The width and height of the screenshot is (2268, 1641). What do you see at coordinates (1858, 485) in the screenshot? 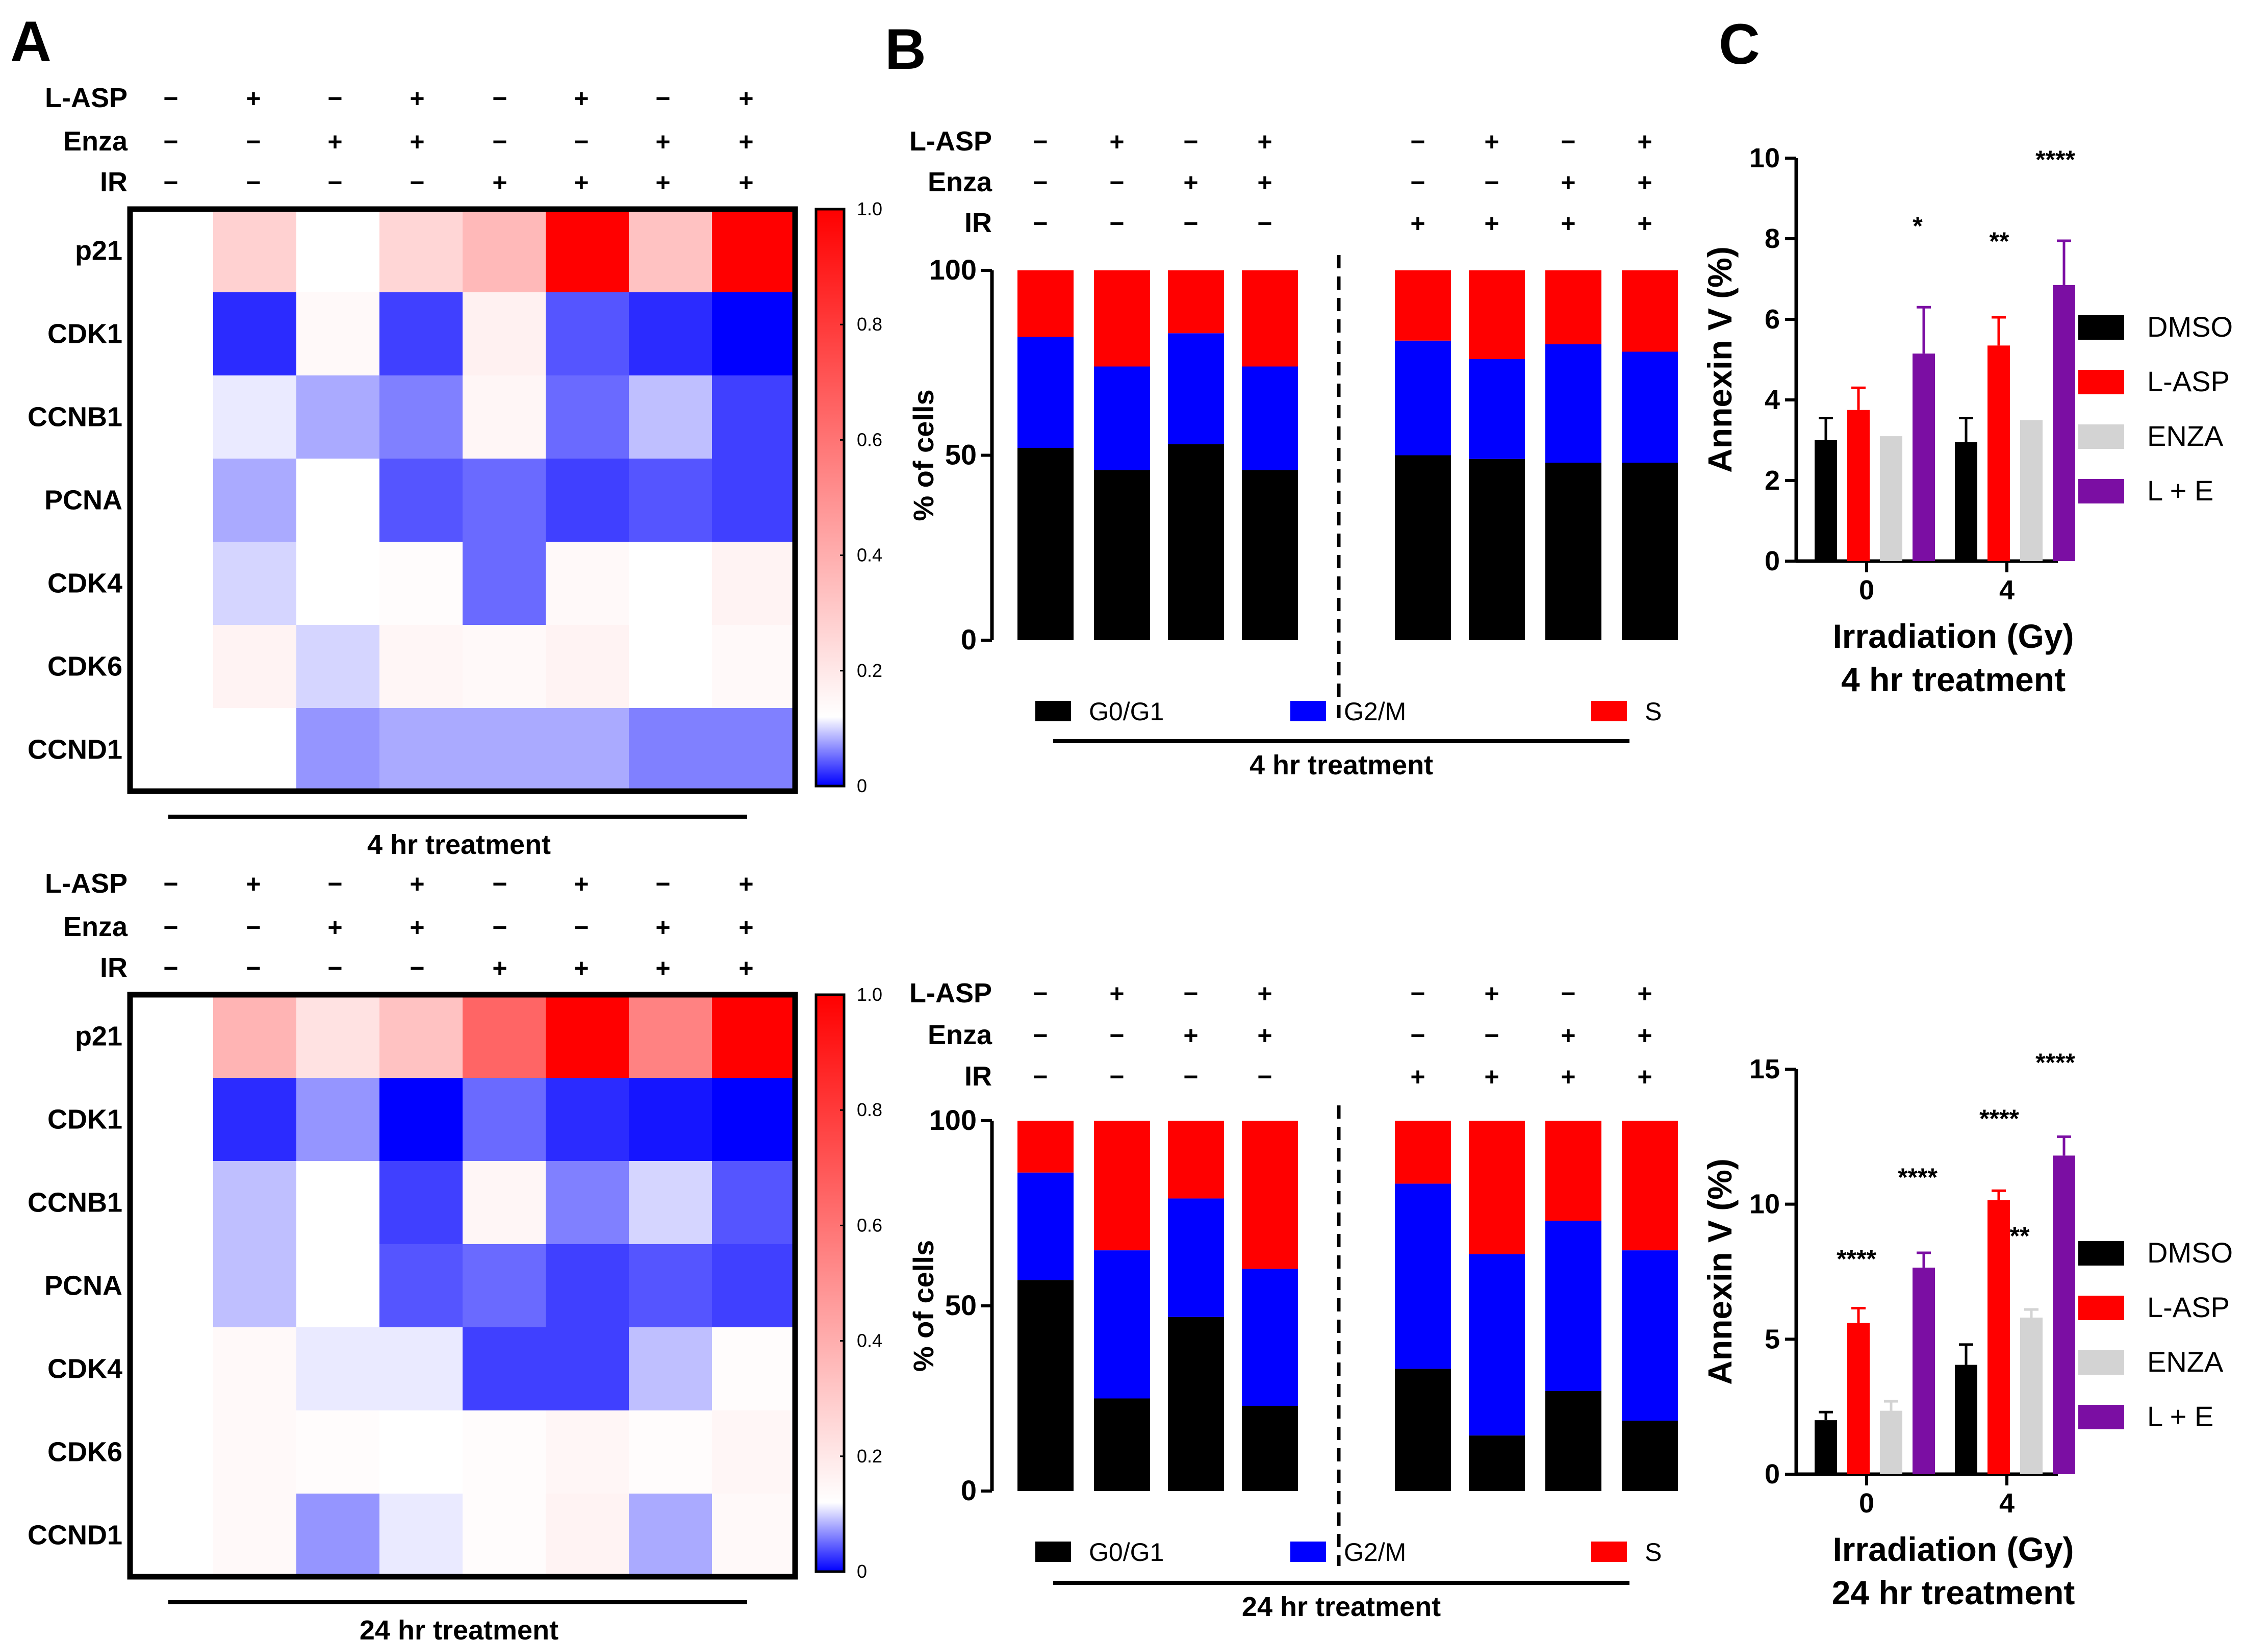
I see `bar-lasp` at bounding box center [1858, 485].